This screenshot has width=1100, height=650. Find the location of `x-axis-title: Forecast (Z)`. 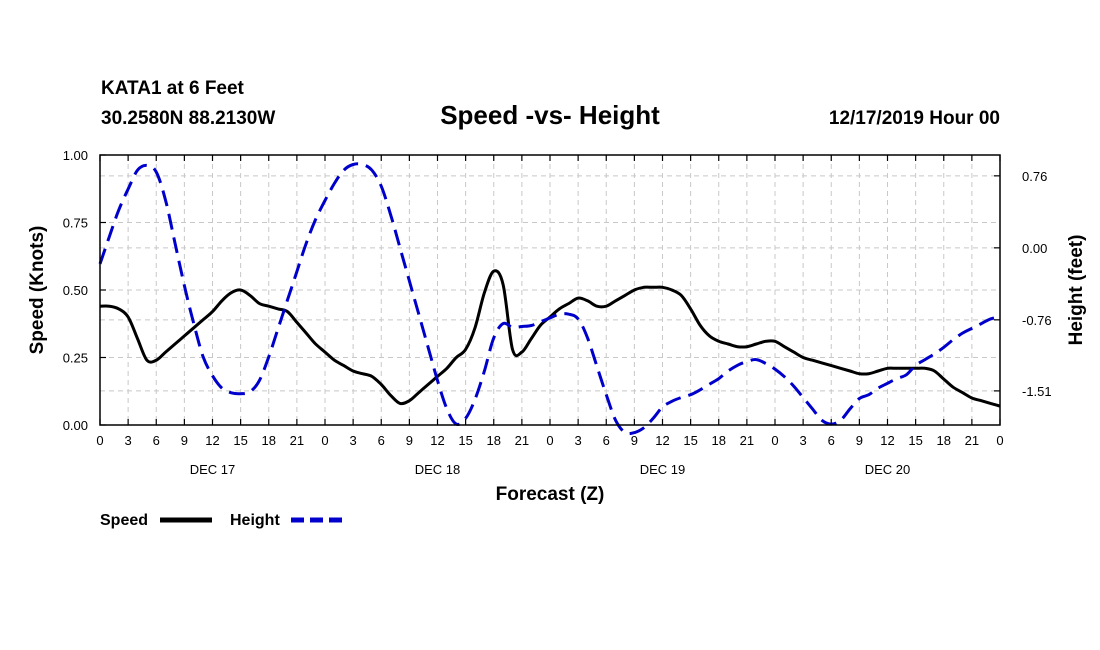

x-axis-title: Forecast (Z) is located at coordinates (550, 494).